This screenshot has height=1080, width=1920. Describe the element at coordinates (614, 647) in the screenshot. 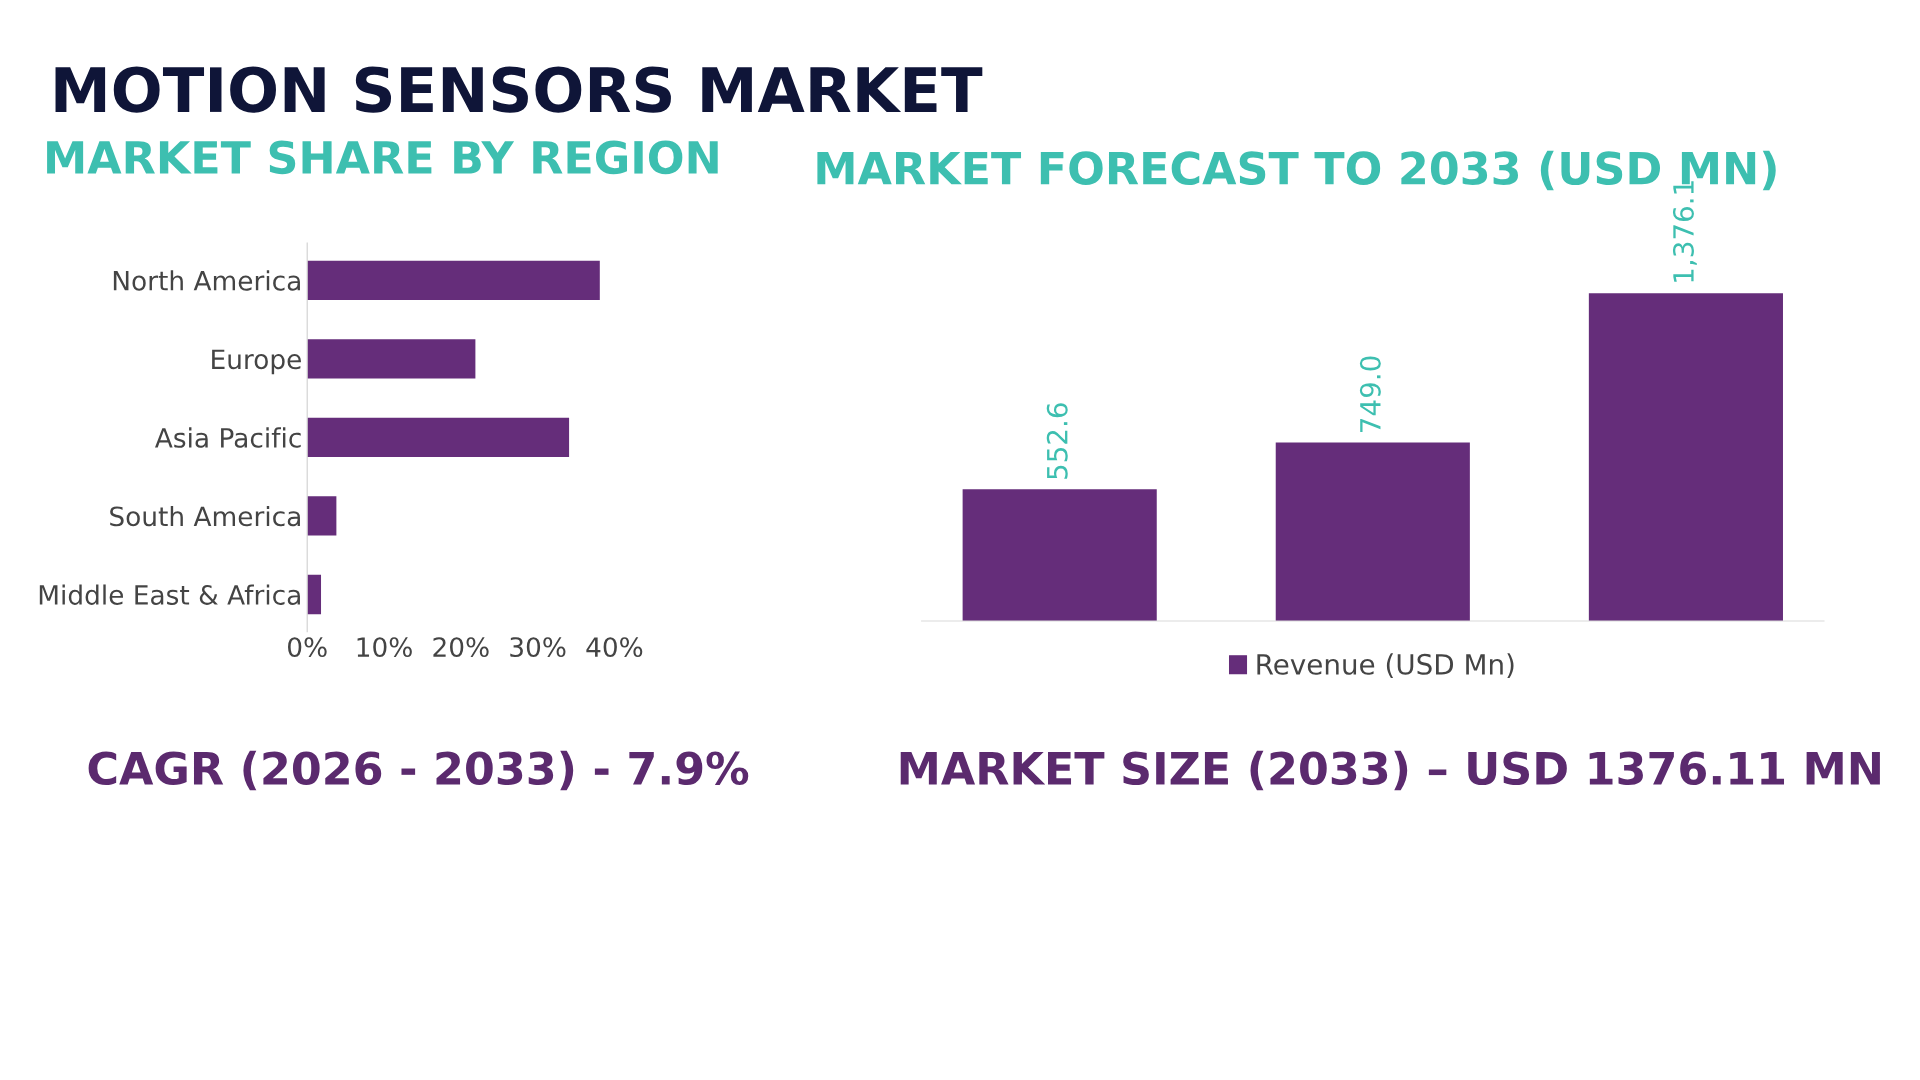

I see `x-tick-label: 40%` at that location.